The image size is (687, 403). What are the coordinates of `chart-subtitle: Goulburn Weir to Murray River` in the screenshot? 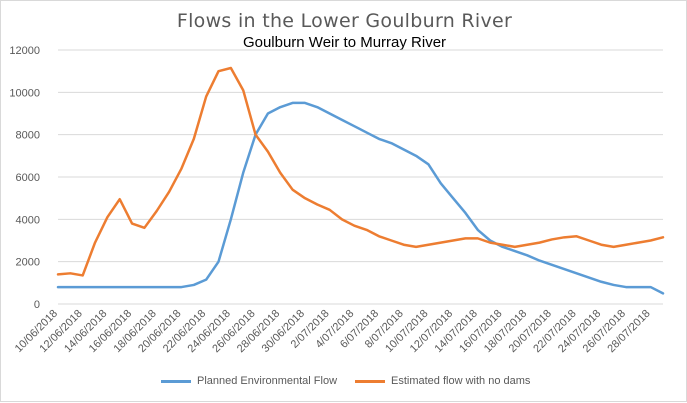 It's located at (344, 42).